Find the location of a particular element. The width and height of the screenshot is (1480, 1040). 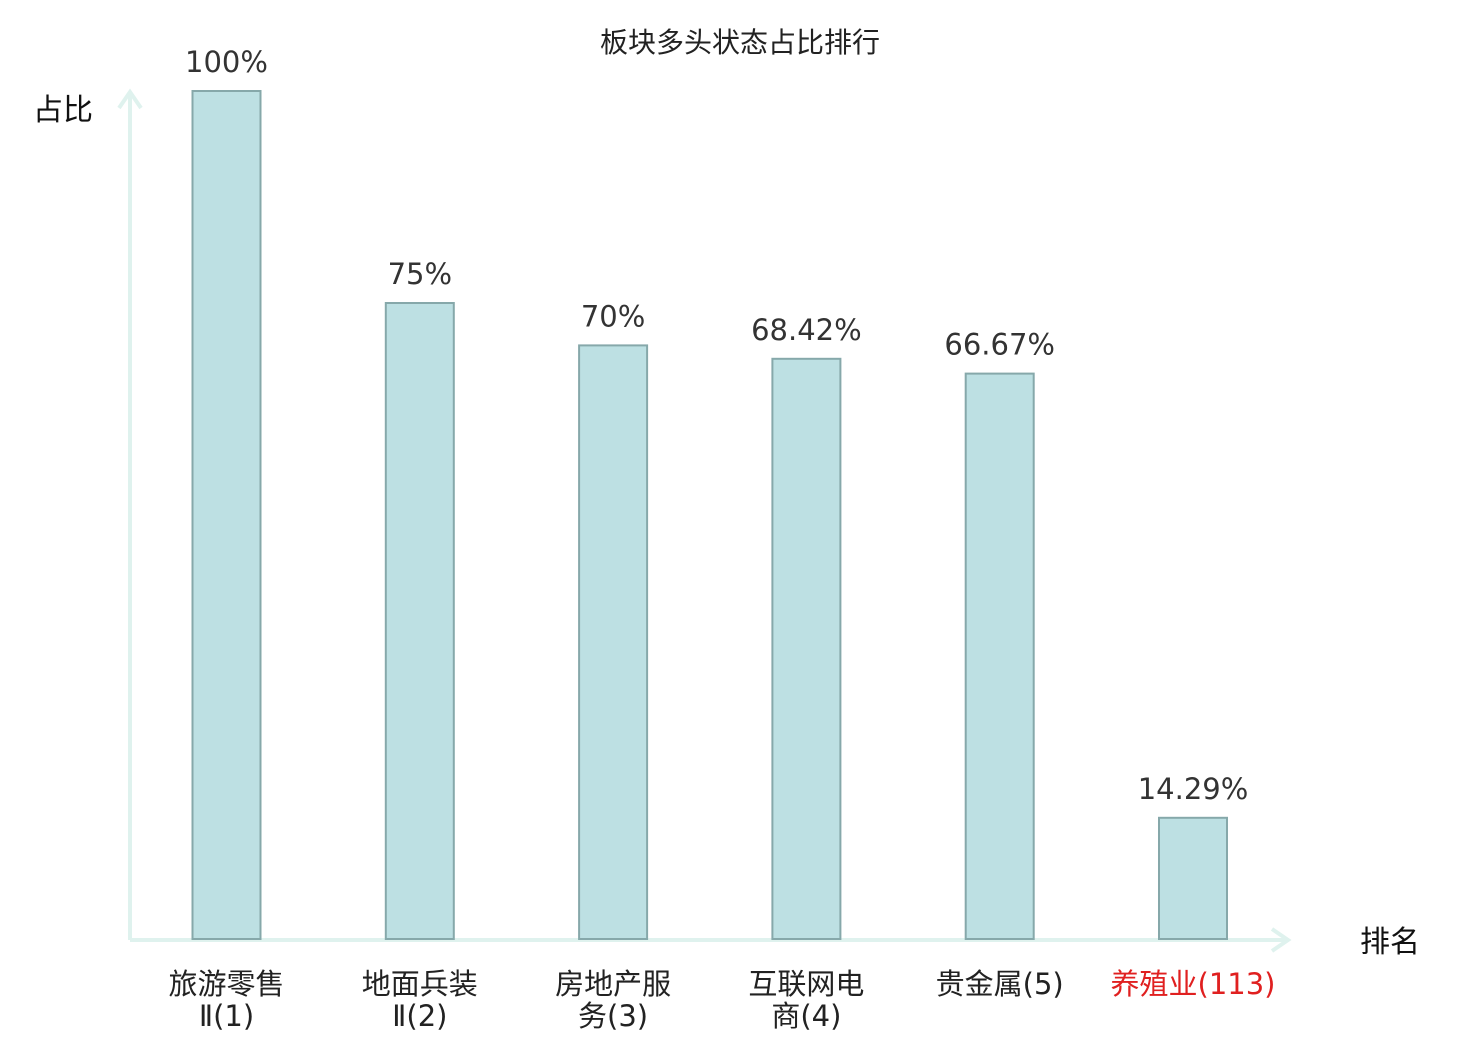

chart-title: 板块多头状态占比排行 is located at coordinates (740, 42).